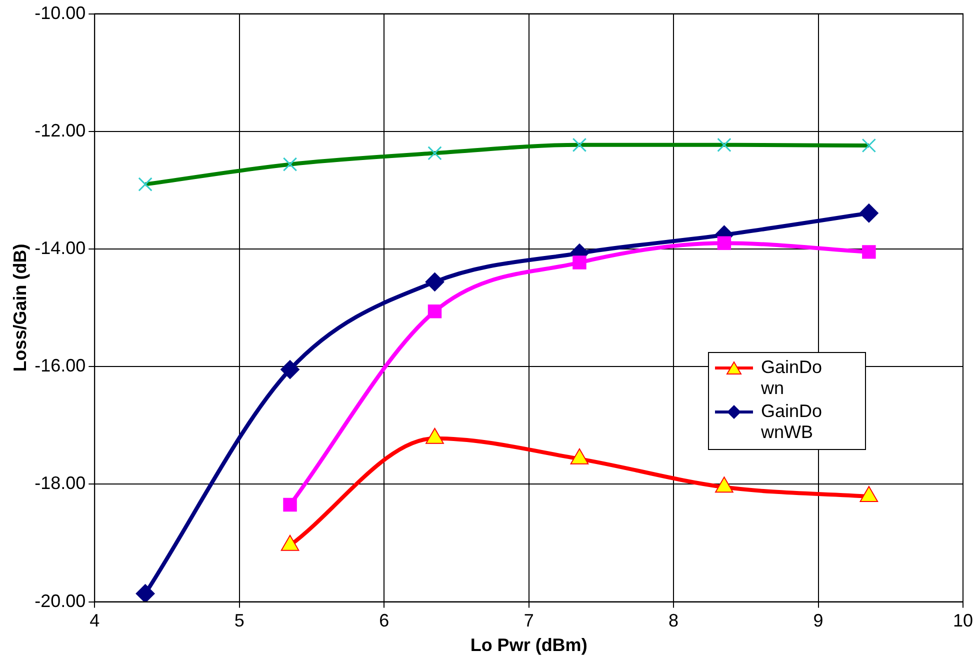 This screenshot has height=657, width=979. I want to click on y-tick-label: -16.00, so click(60, 366).